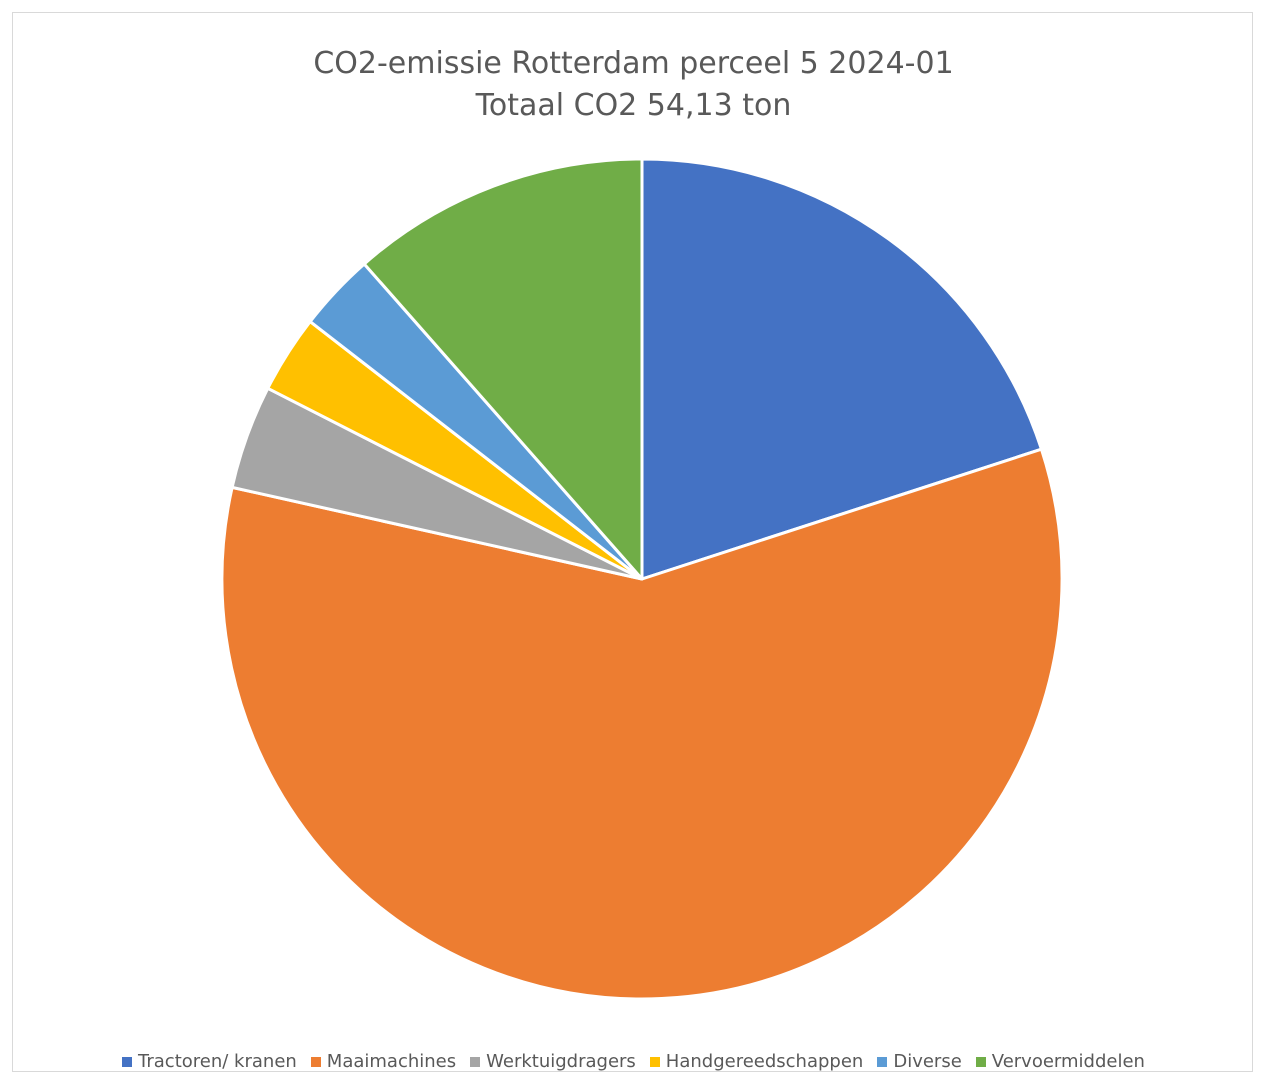 This screenshot has width=1265, height=1084. I want to click on legend-item: Vervoermiddelen, so click(1060, 1061).